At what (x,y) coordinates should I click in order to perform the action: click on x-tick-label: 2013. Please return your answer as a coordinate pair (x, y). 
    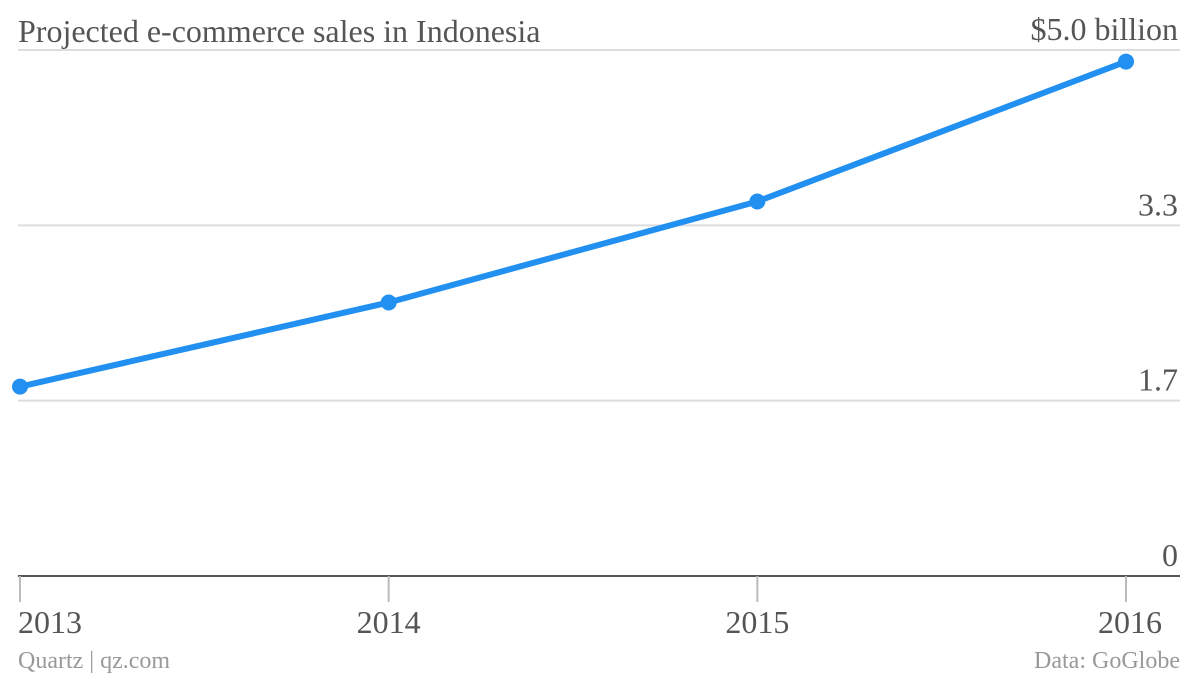
    Looking at the image, I should click on (50, 622).